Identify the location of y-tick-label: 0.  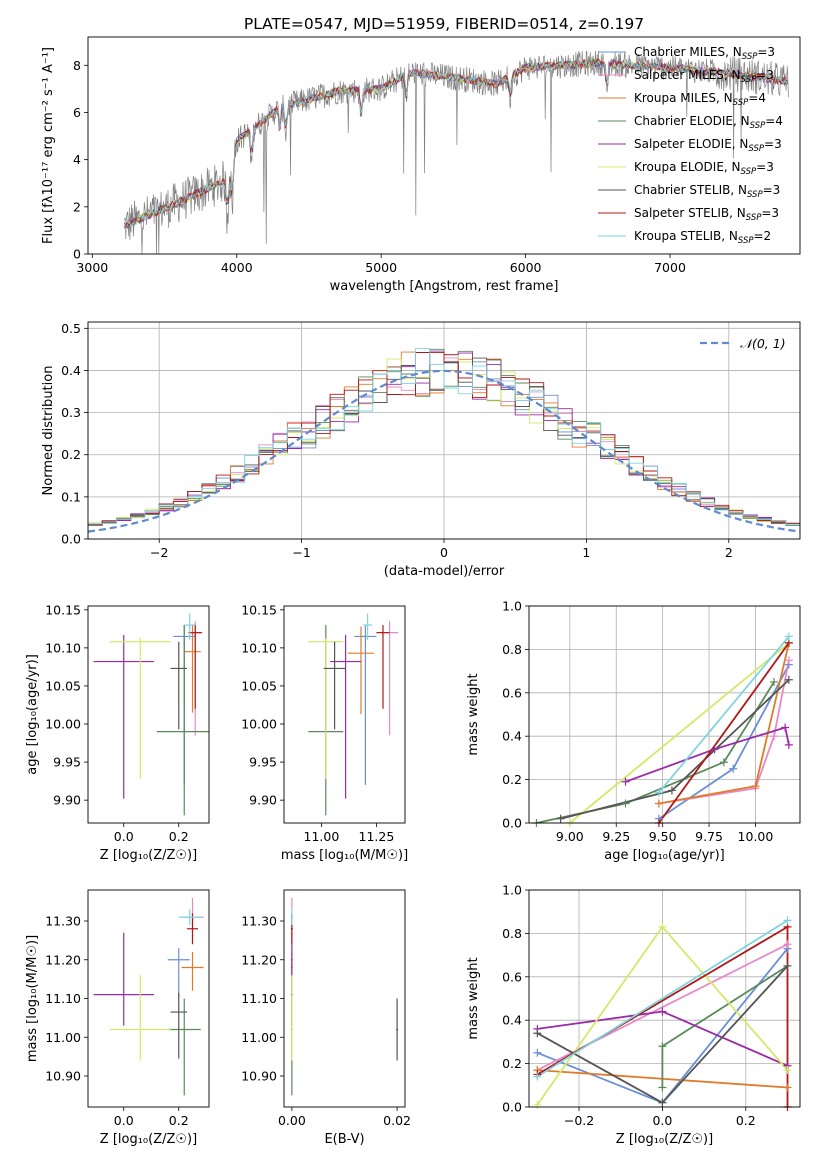
(77, 254).